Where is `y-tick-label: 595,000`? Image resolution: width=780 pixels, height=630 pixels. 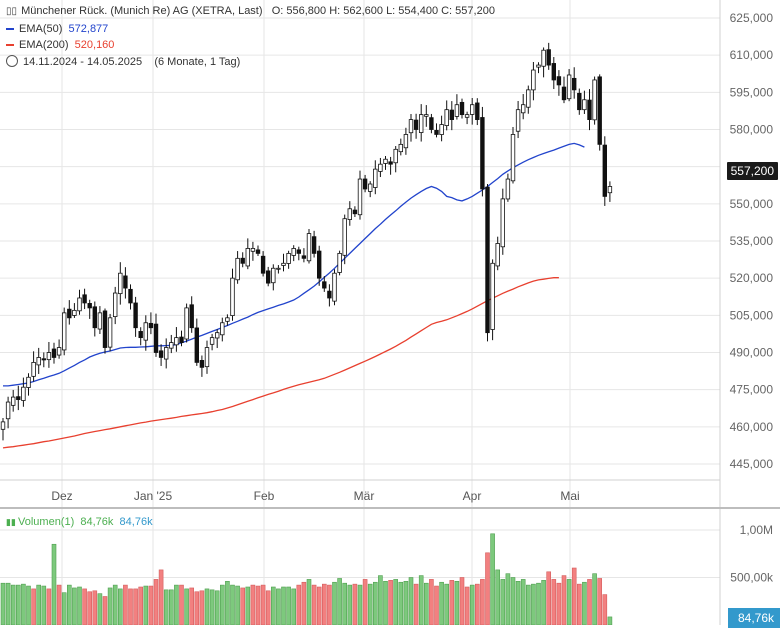 y-tick-label: 595,000 is located at coordinates (752, 92).